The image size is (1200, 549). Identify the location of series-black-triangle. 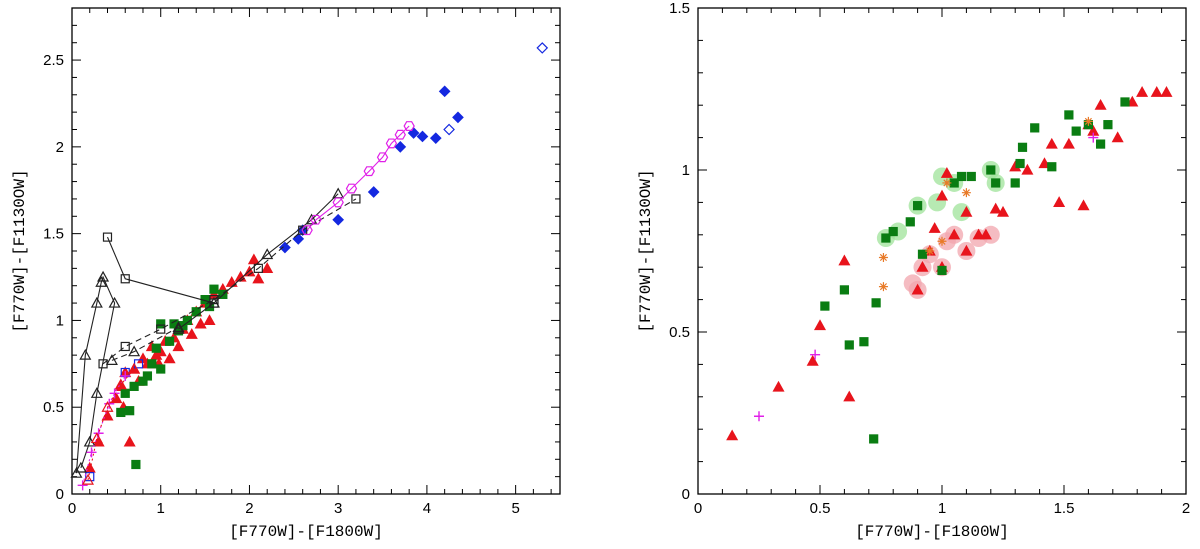
(145, 343).